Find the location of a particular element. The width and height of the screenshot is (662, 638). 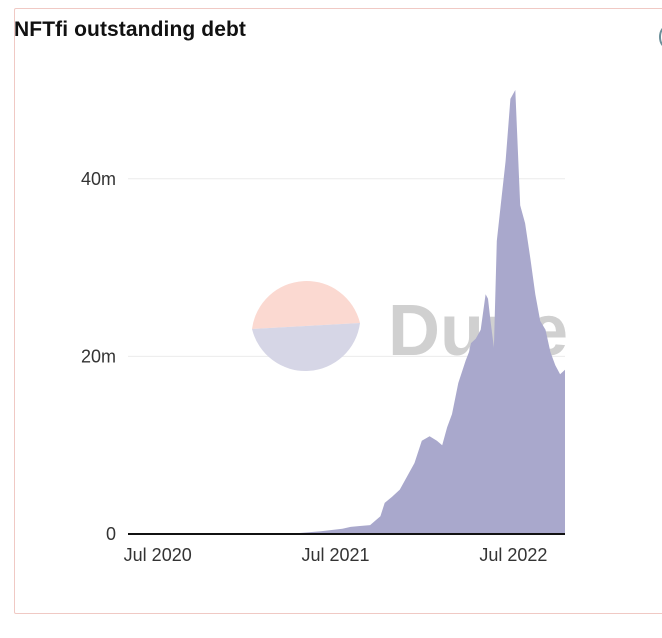

x-tick-label: Jul 2020 is located at coordinates (158, 555).